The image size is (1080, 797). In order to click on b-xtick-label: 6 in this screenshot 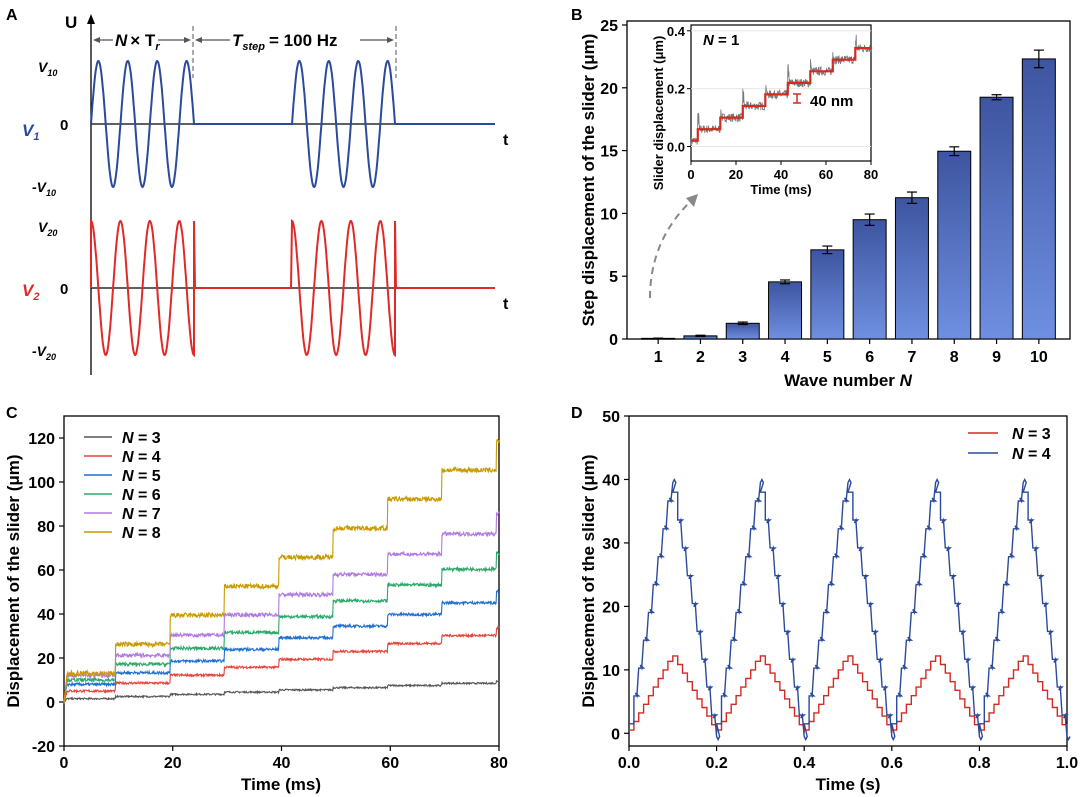, I will do `click(869, 357)`.